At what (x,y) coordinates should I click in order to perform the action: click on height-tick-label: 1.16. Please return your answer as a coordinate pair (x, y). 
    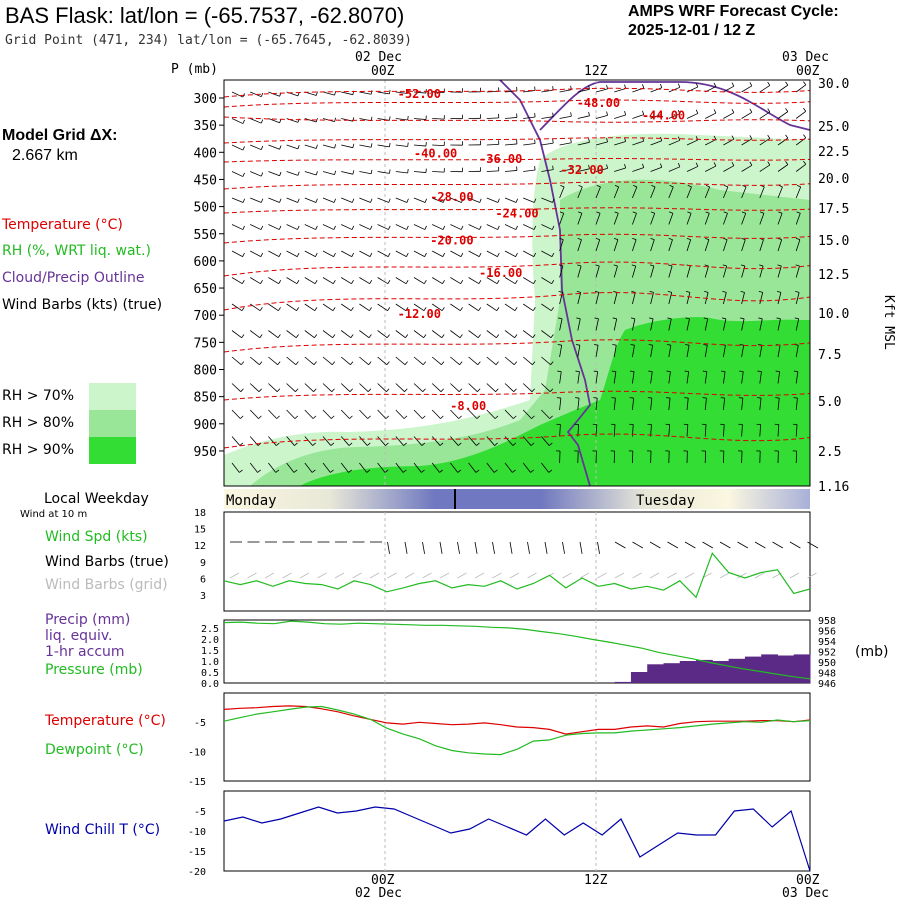
    Looking at the image, I should click on (833, 487).